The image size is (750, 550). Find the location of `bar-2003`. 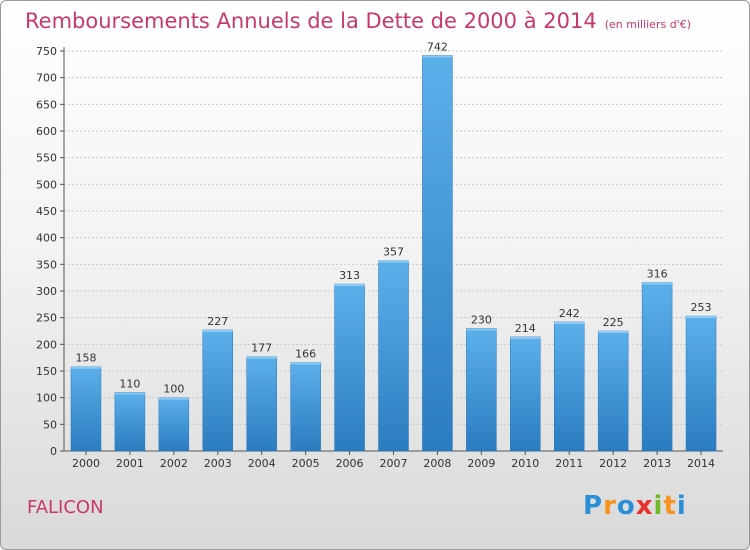

bar-2003 is located at coordinates (218, 390).